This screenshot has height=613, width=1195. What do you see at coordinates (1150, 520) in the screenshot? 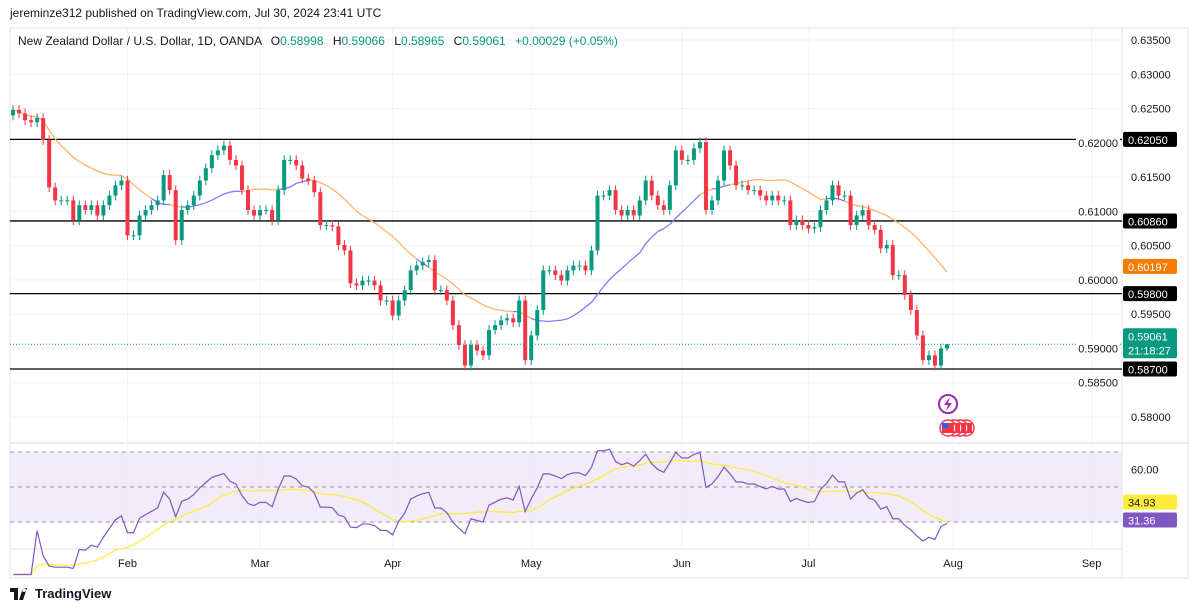
I see `rsi-value-label-bg` at bounding box center [1150, 520].